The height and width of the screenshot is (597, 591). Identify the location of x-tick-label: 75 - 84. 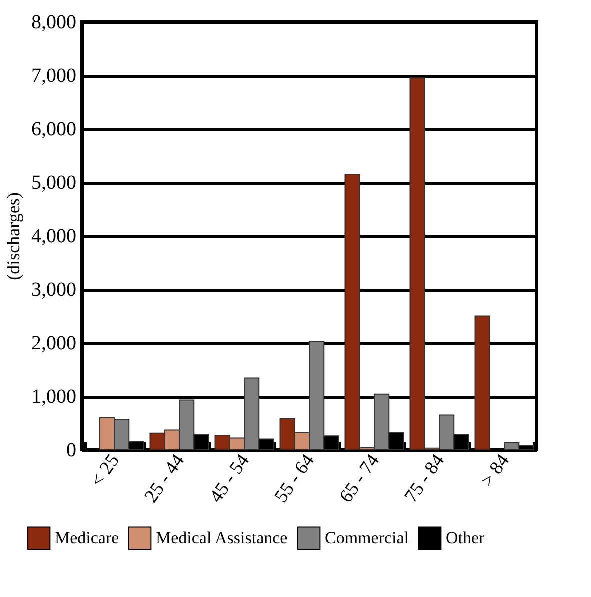
(425, 478).